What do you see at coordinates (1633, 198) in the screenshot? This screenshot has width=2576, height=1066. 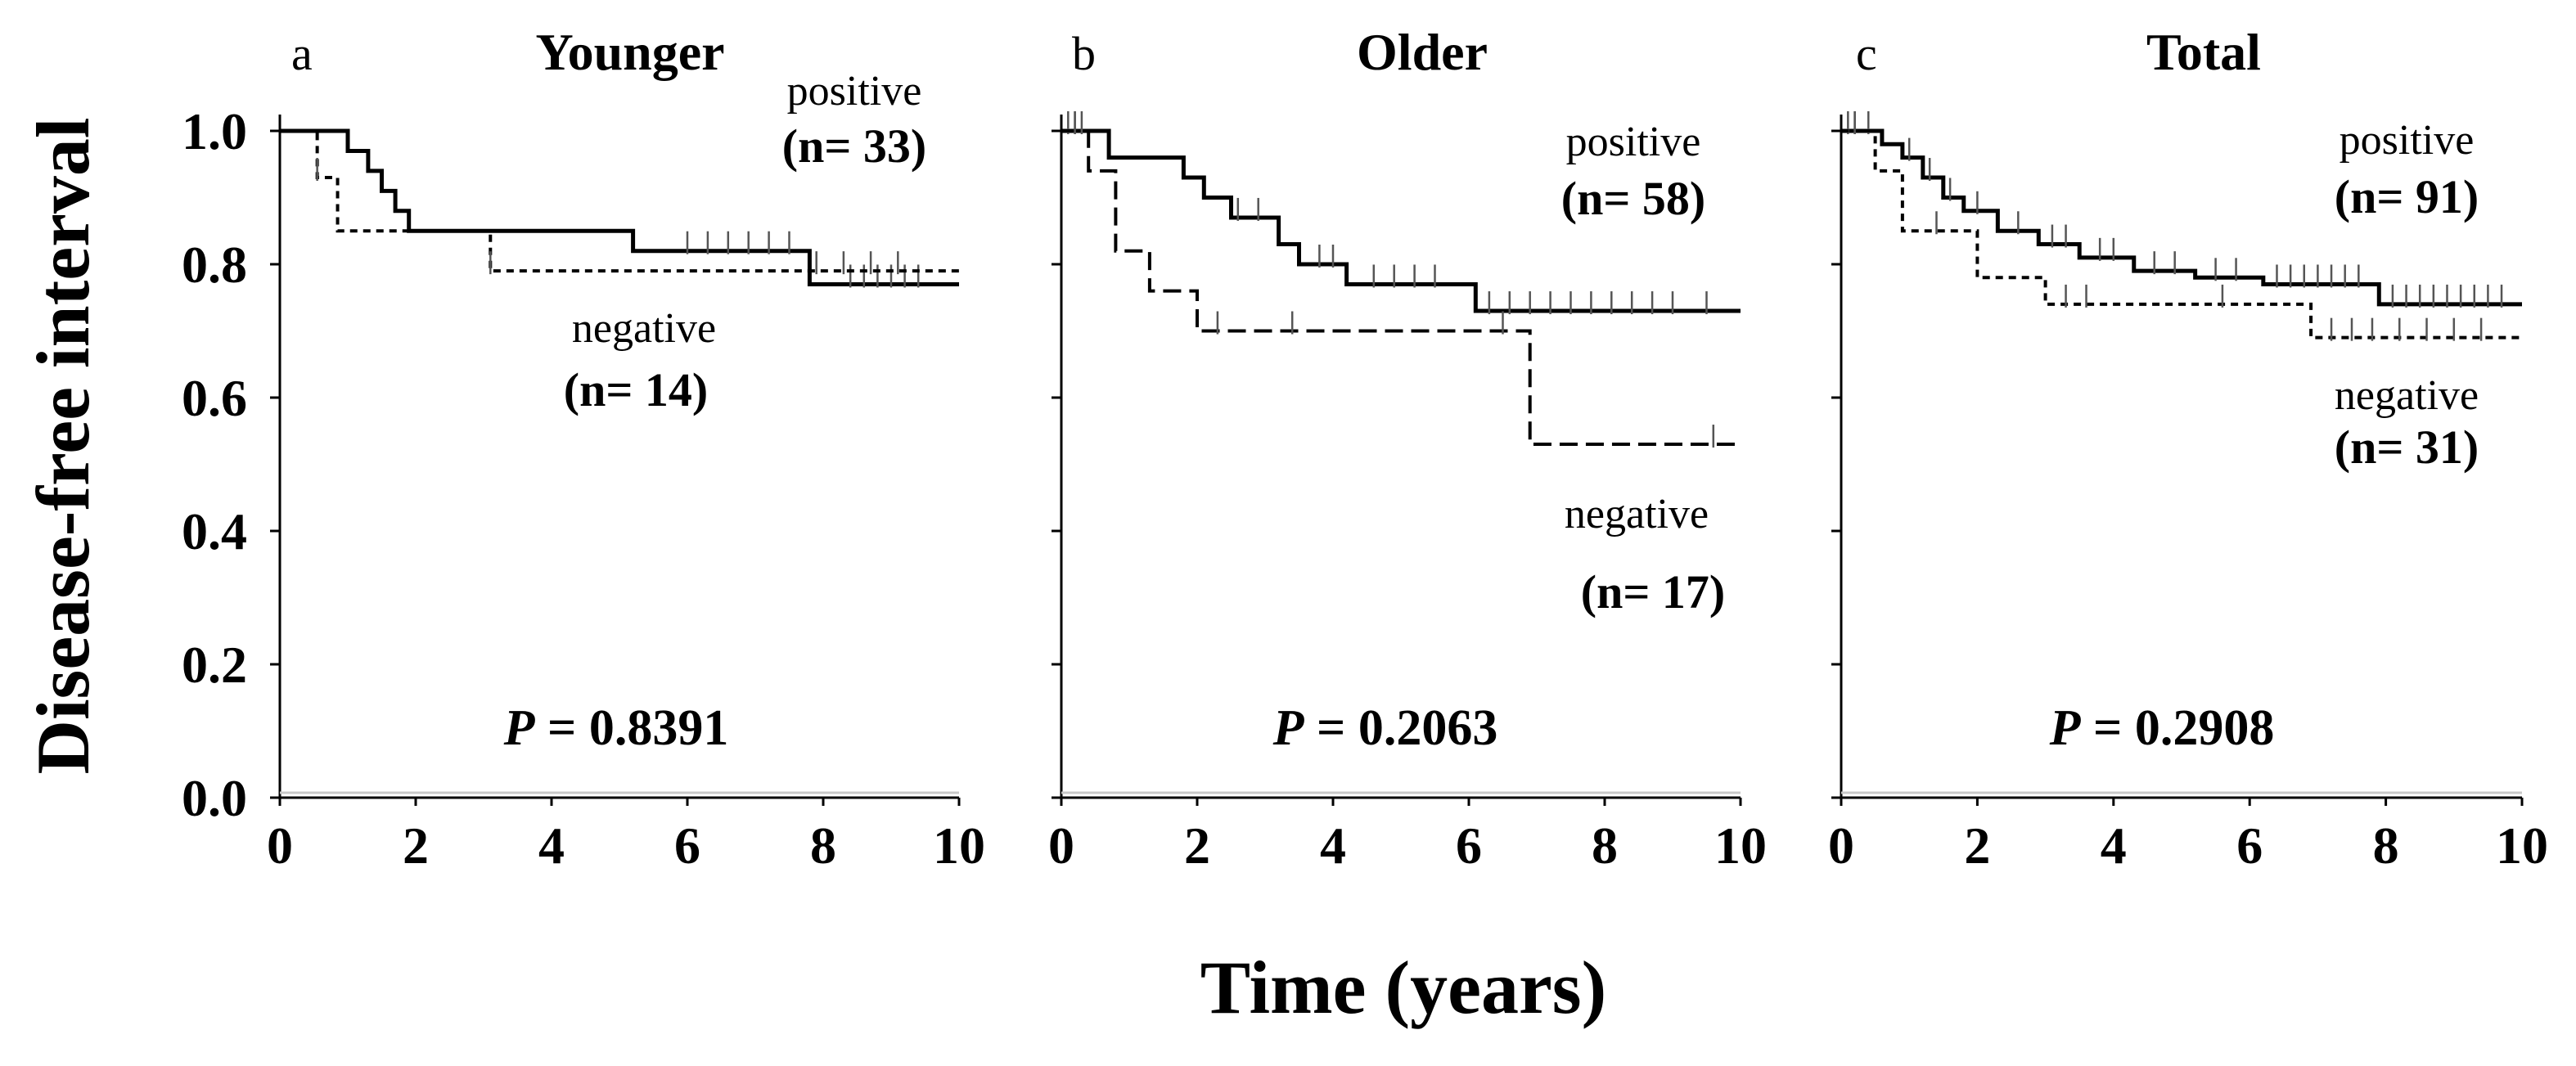 I see `group-n-positive: (n= 58)` at bounding box center [1633, 198].